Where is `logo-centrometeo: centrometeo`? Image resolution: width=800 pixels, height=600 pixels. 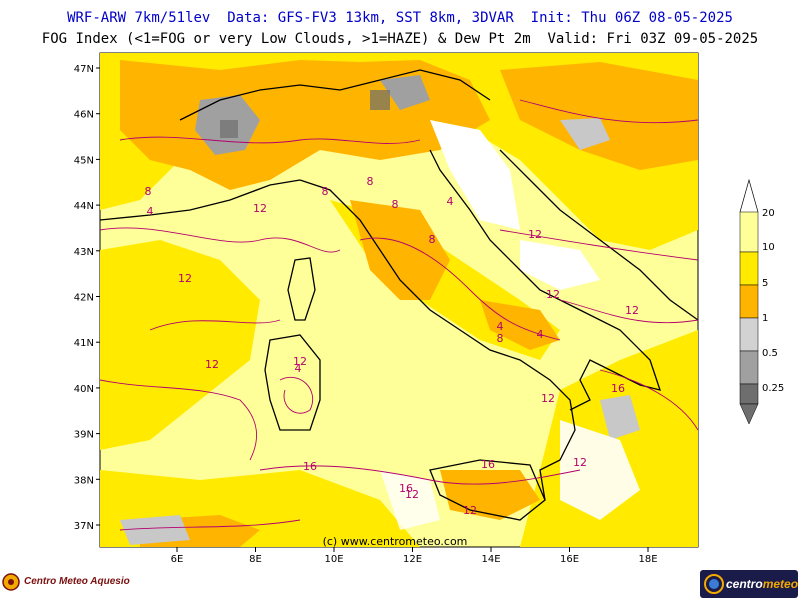 logo-centrometeo: centrometeo is located at coordinates (749, 584).